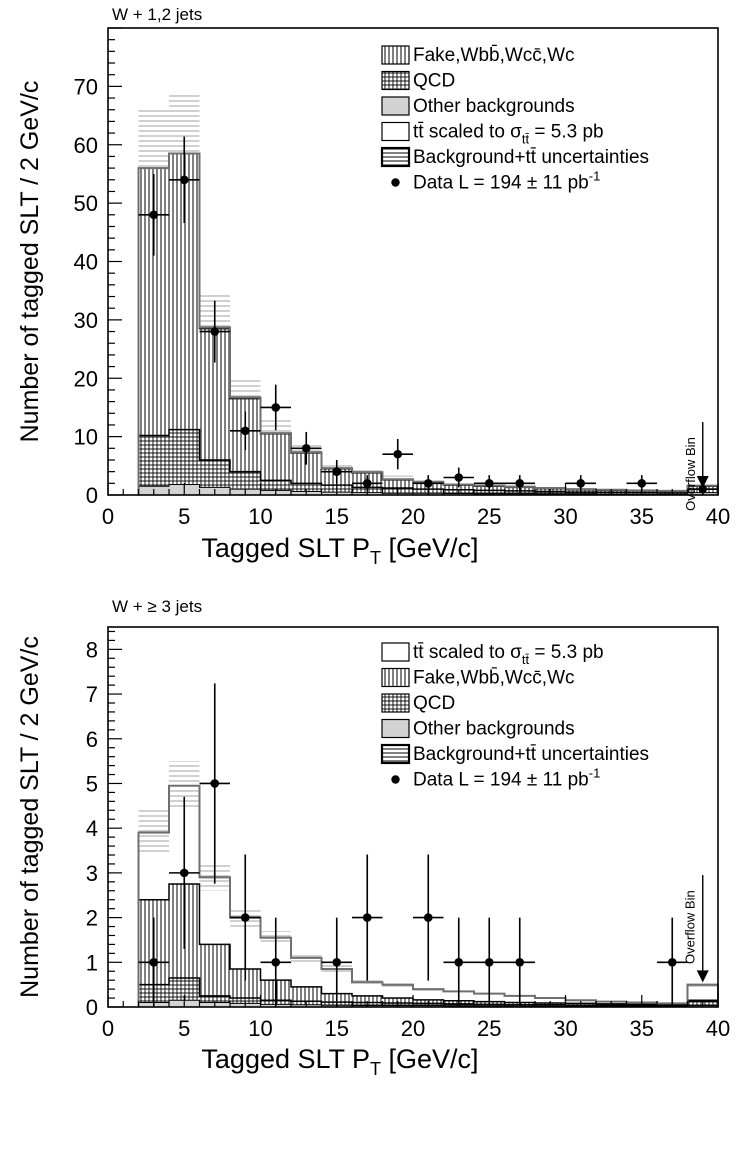 The image size is (738, 1162). Describe the element at coordinates (395, 55) in the screenshot. I see `legend-swatch-fake` at that location.